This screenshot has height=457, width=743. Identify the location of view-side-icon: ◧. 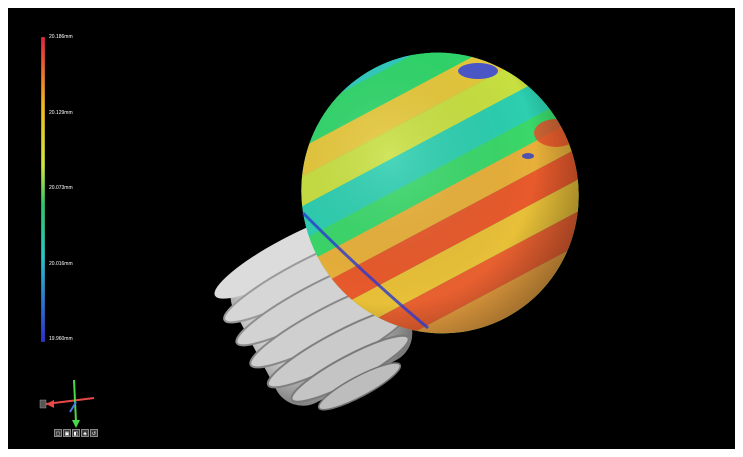
(76, 433).